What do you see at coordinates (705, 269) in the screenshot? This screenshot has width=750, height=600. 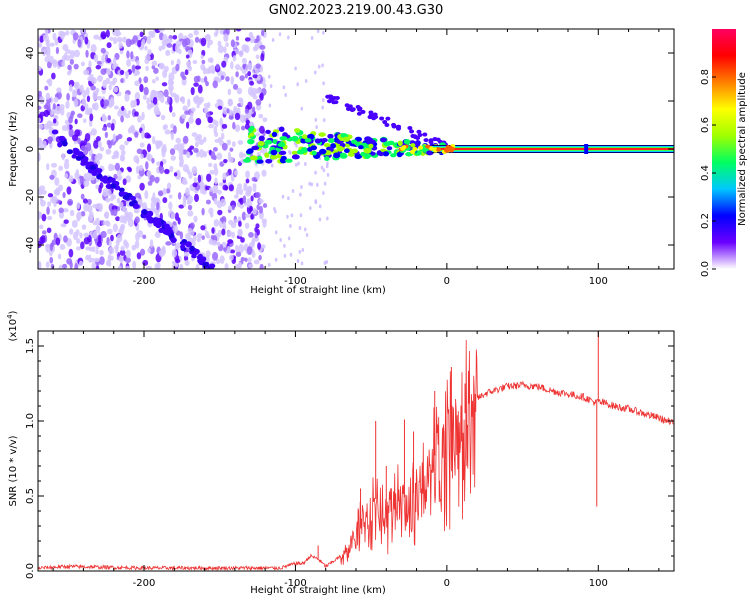 I see `colorbar-tick-label: 0.0` at bounding box center [705, 269].